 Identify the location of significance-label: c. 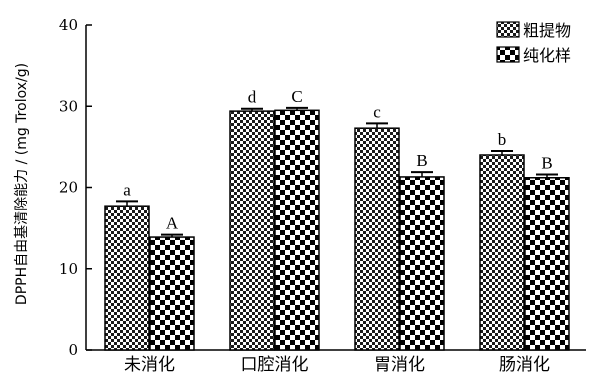
(377, 111).